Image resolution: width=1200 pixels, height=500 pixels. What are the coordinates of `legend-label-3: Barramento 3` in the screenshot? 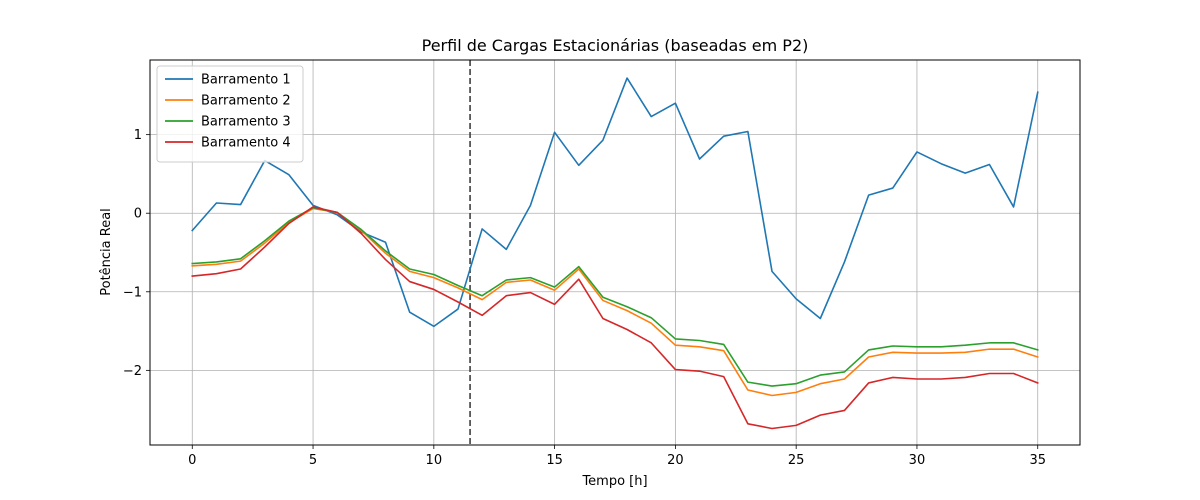 It's located at (246, 122).